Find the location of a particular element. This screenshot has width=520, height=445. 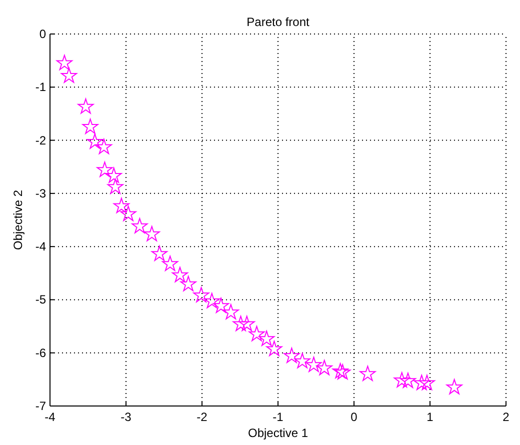

x-axis-title: Objective 1 is located at coordinates (278, 433).